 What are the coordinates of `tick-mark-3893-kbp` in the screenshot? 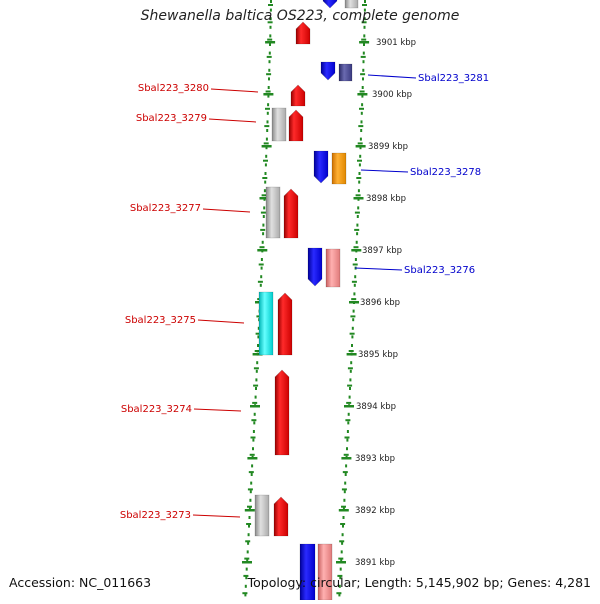 It's located at (346, 458).